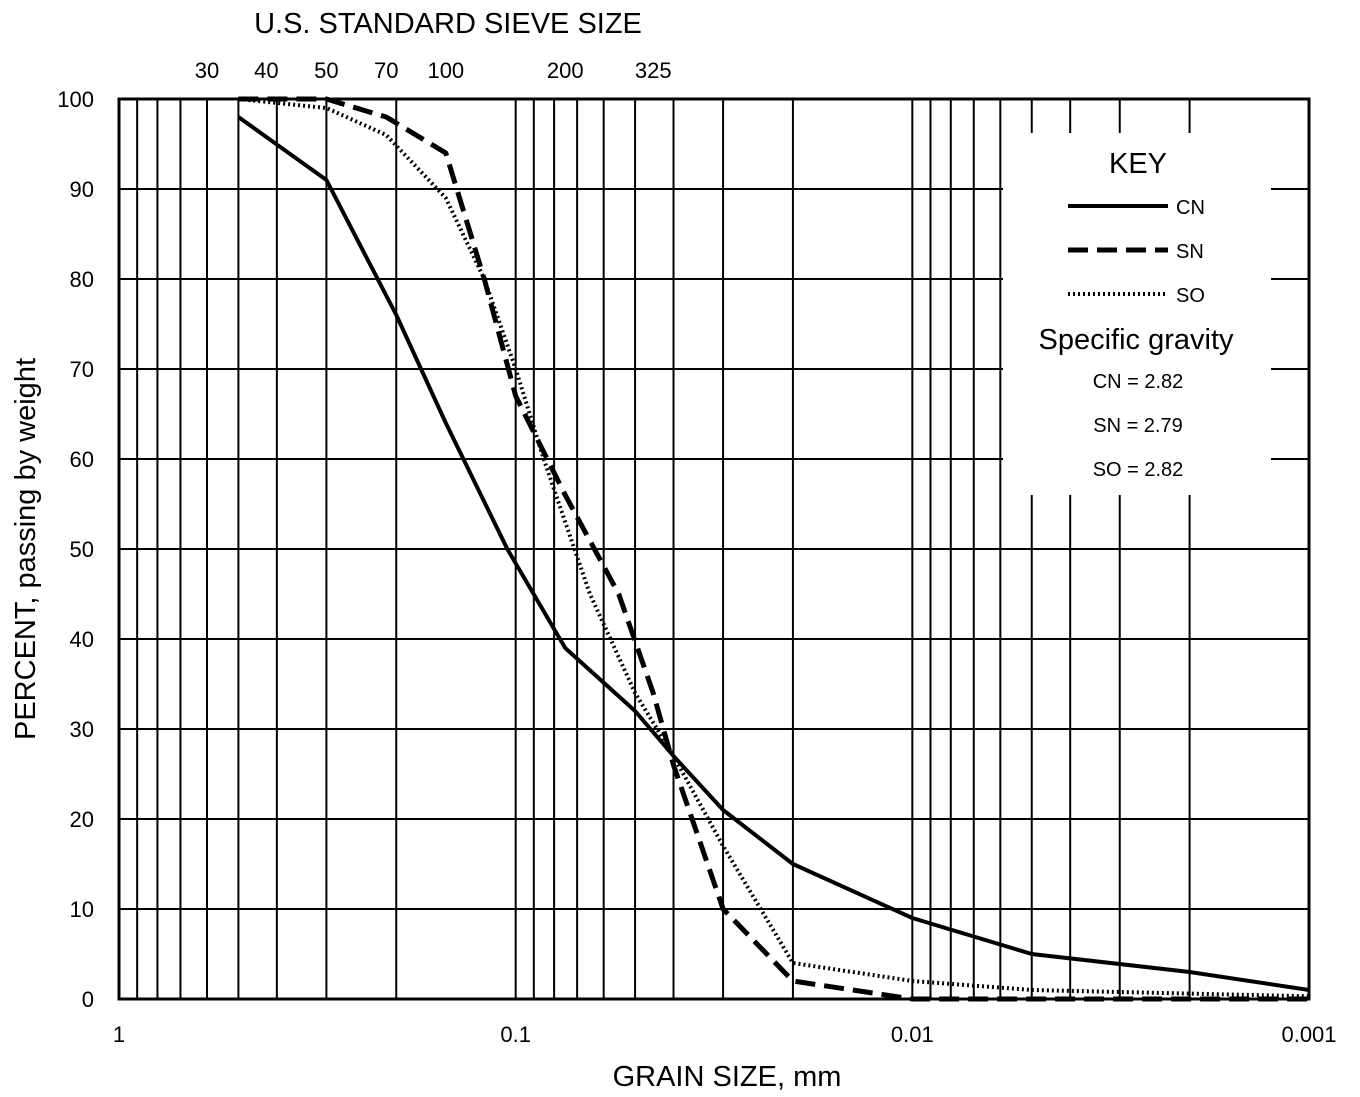 This screenshot has width=1360, height=1097. I want to click on y-tick-label: 40, so click(82, 639).